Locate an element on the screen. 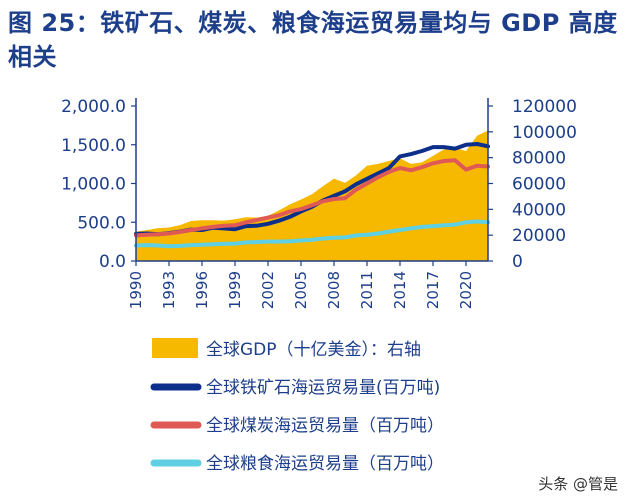 The image size is (640, 504). x-tick-label: 1996 is located at coordinates (202, 290).